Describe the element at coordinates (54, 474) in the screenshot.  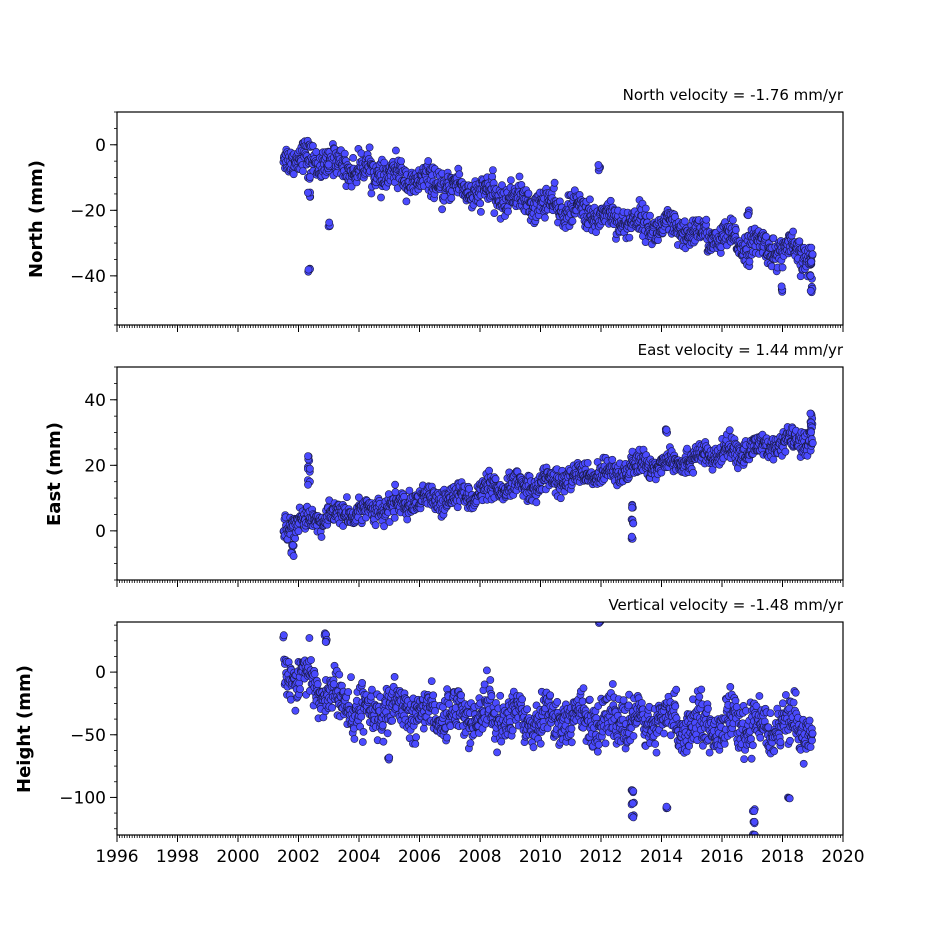
I see `east-axis-label: East (mm)` at that location.